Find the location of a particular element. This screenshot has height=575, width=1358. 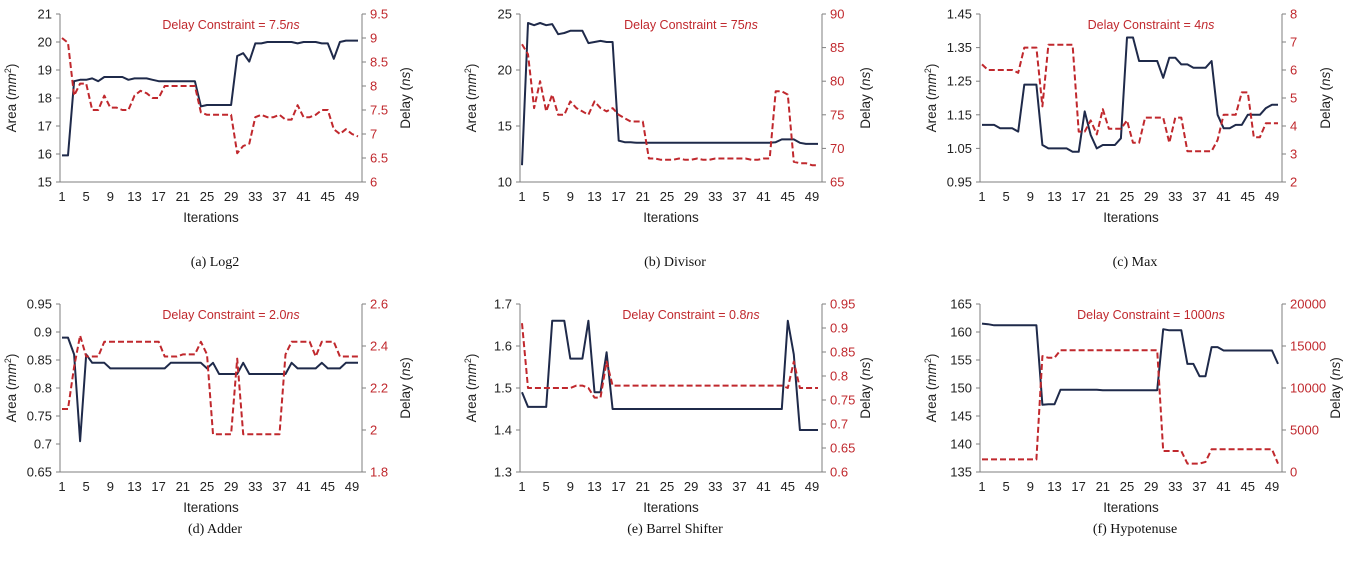

y2-tick-label: 0.7 is located at coordinates (839, 424).